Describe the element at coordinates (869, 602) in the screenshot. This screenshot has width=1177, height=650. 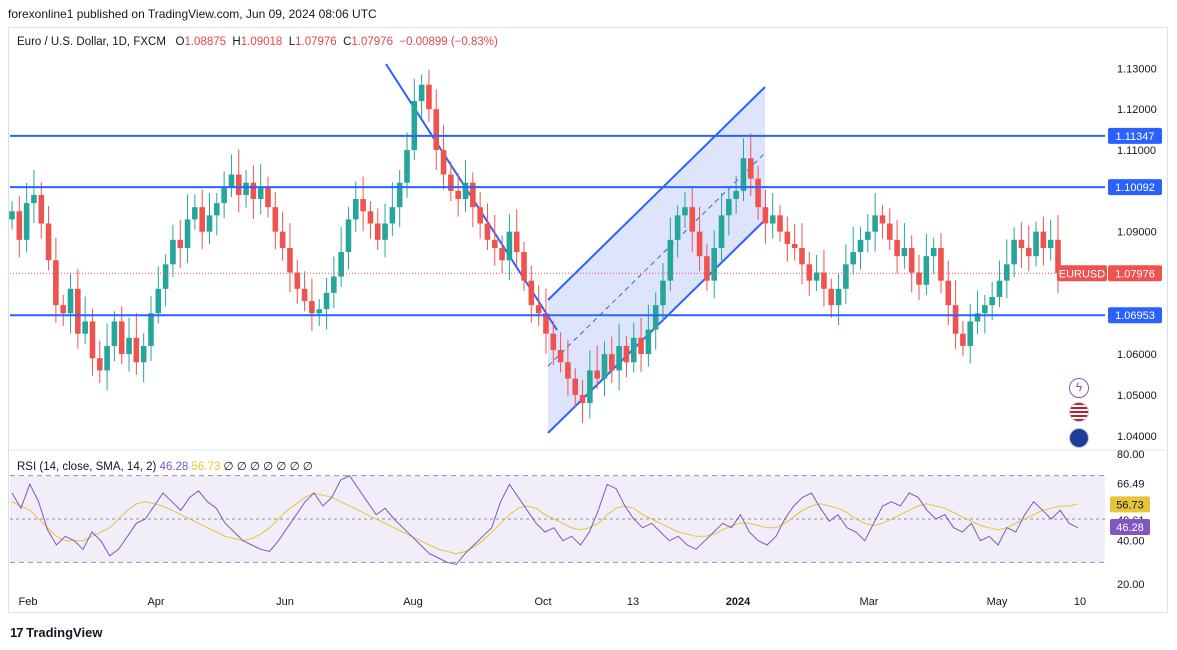
I see `time-tick-label: Mar` at that location.